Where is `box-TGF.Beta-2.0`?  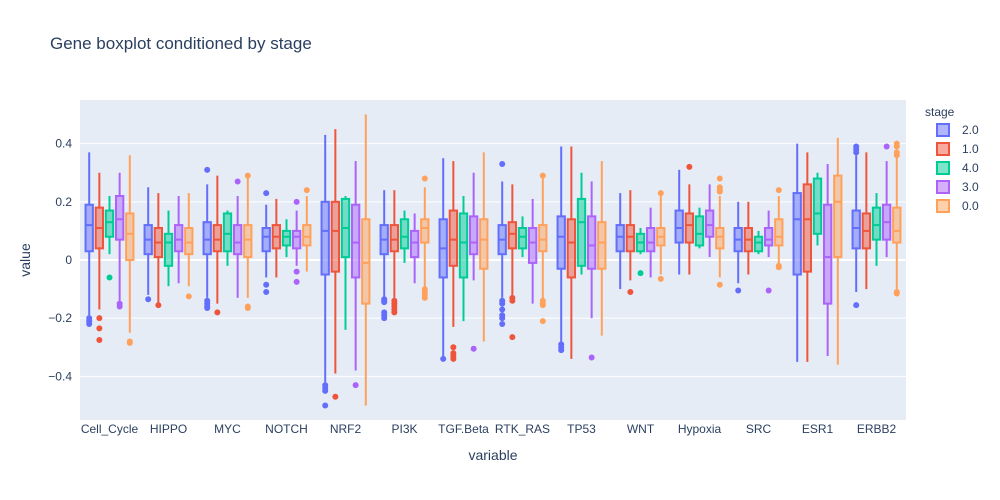
box-TGF.Beta-2.0 is located at coordinates (443, 260).